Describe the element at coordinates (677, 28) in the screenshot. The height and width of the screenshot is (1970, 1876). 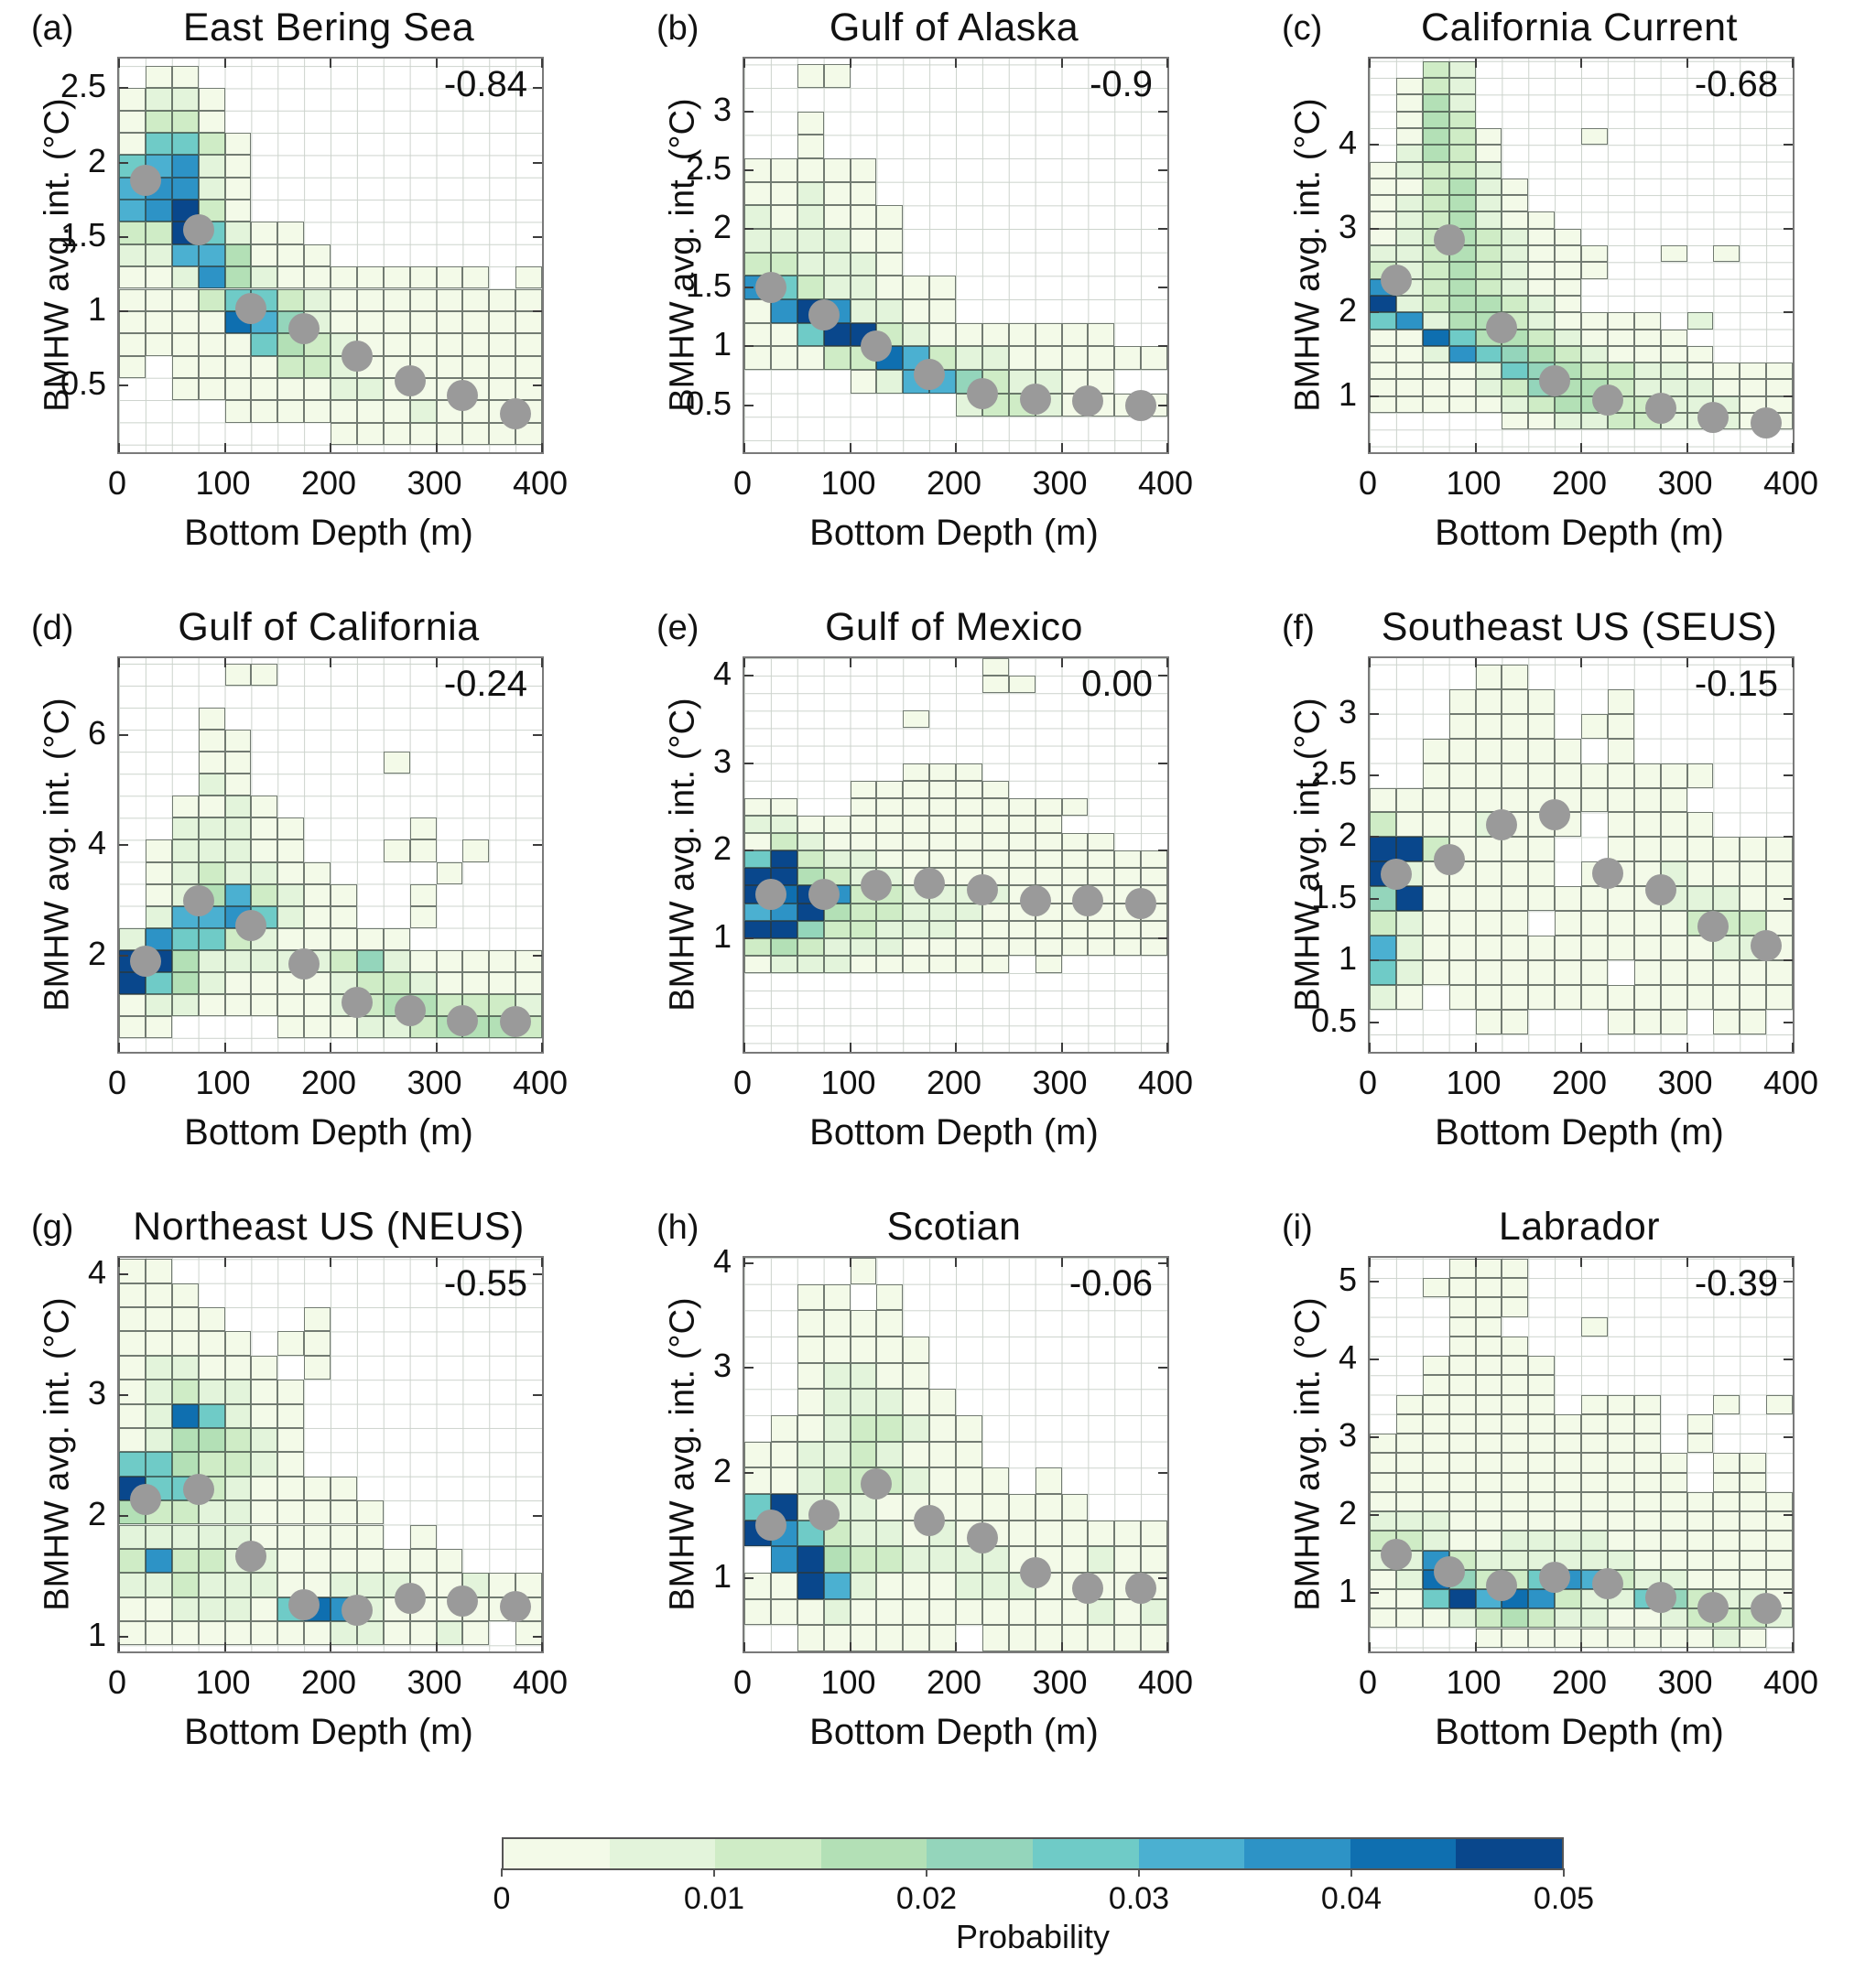
I see `panel-letter-b: (b)` at that location.